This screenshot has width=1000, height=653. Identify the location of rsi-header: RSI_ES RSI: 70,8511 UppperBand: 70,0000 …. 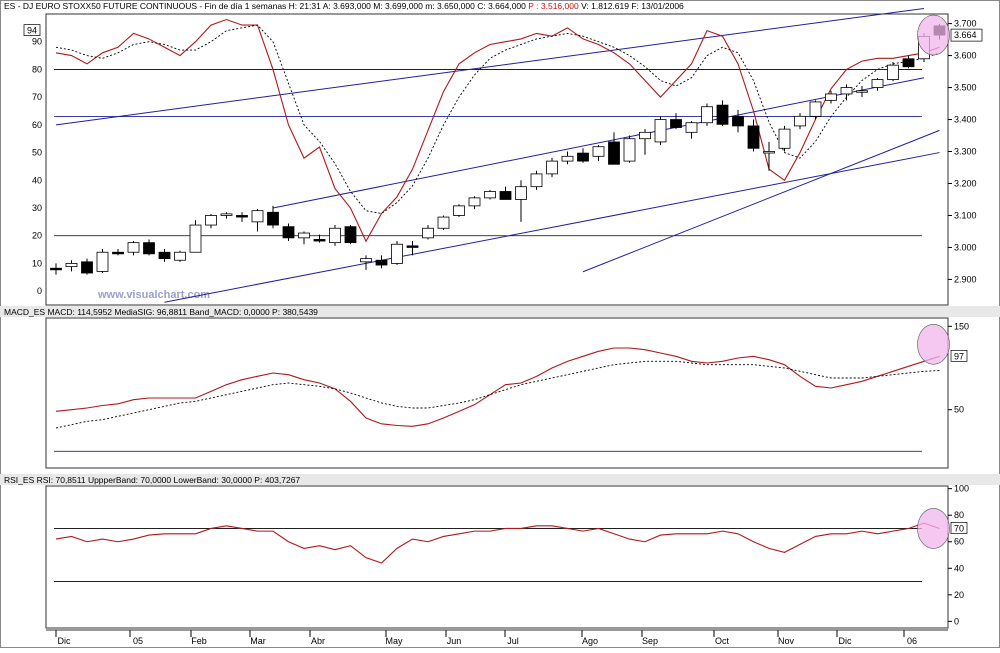
(152, 480).